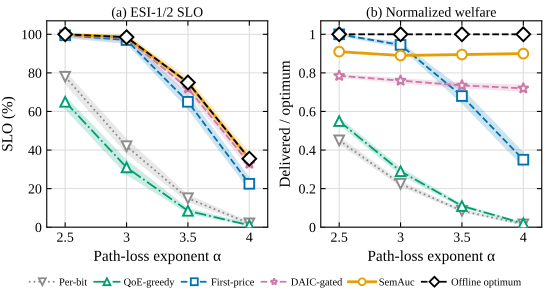  Describe the element at coordinates (73, 282) in the screenshot. I see `legend-label: Per-bit` at that location.